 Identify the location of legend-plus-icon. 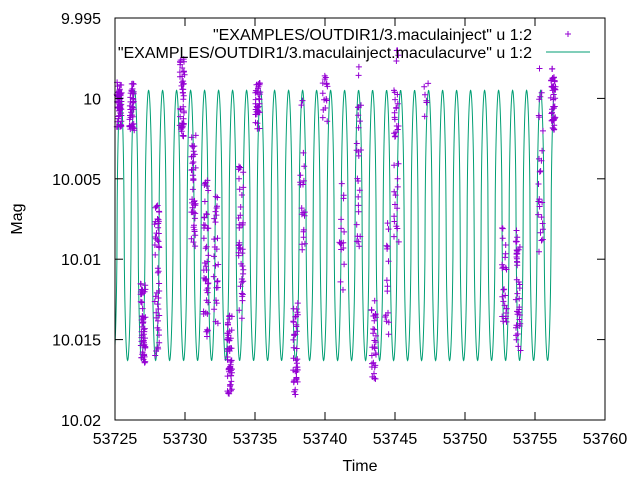
(568, 34).